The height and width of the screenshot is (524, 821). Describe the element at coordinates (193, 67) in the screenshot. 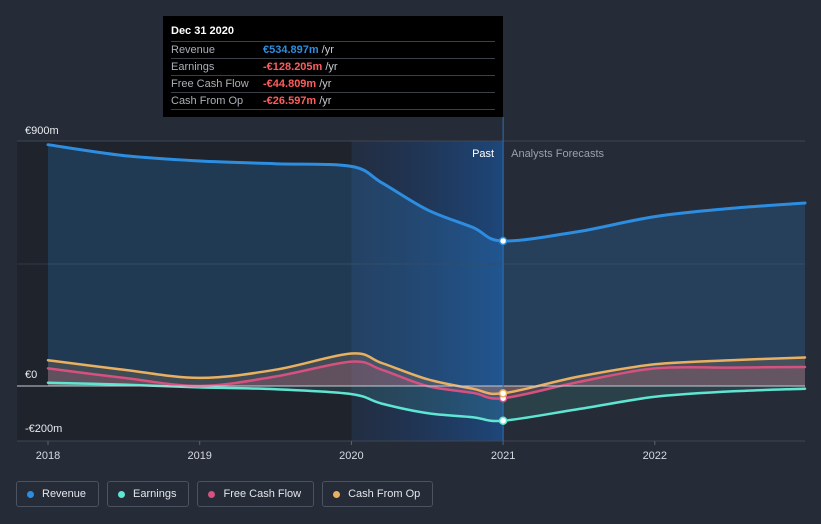

I see `tooltip-name: Earnings` at that location.